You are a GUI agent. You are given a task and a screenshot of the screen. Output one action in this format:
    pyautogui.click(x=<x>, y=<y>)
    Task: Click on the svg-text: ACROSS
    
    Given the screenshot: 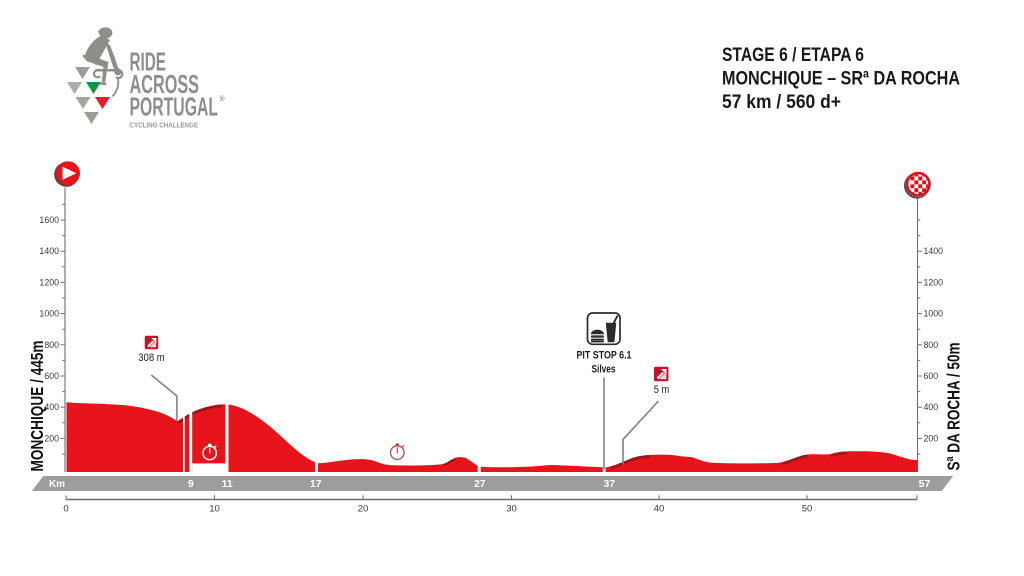 What is the action you would take?
    pyautogui.click(x=165, y=84)
    